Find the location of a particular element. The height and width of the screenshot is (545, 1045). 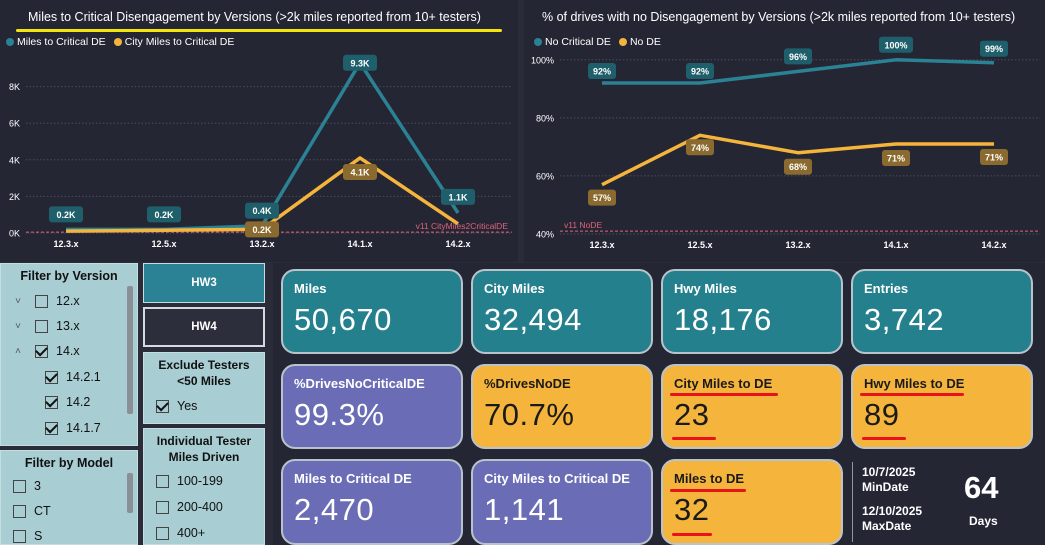

version-item-14-2-1: 14.2.1 is located at coordinates (73, 377).